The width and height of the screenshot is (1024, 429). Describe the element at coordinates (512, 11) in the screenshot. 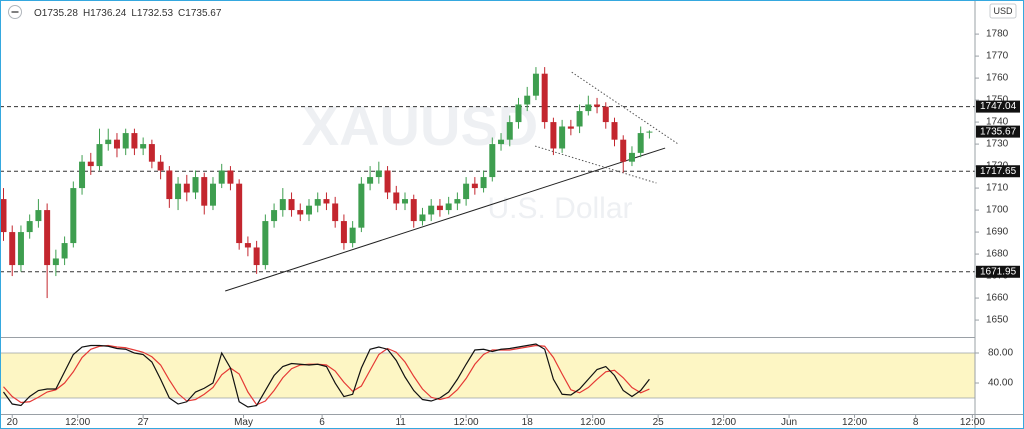

I see `header: O1735.28 H1736.24 L1732.53 C1735.67 USD` at that location.